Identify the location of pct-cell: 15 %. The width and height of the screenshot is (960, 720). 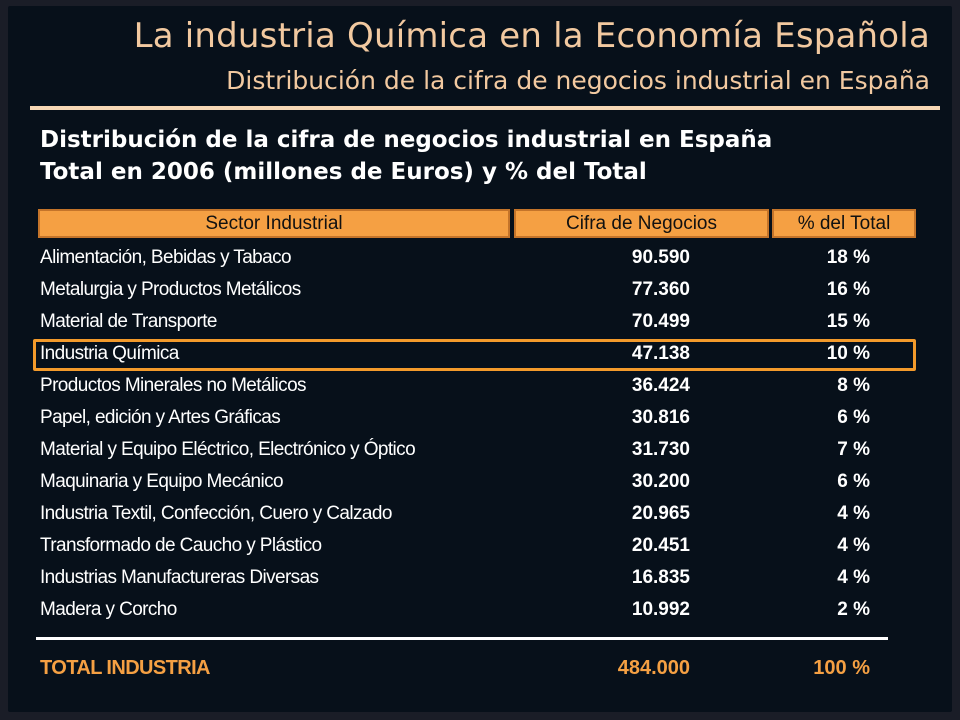
(848, 321).